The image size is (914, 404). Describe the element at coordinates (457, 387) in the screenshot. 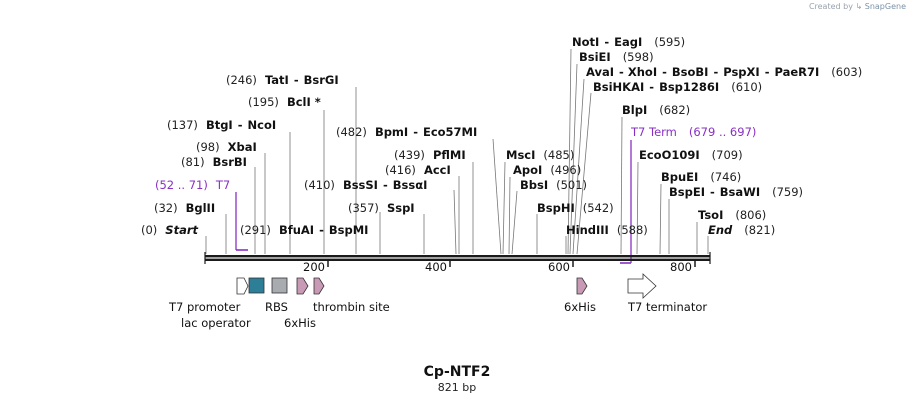

I see `plasmid-length: 821 bp` at that location.